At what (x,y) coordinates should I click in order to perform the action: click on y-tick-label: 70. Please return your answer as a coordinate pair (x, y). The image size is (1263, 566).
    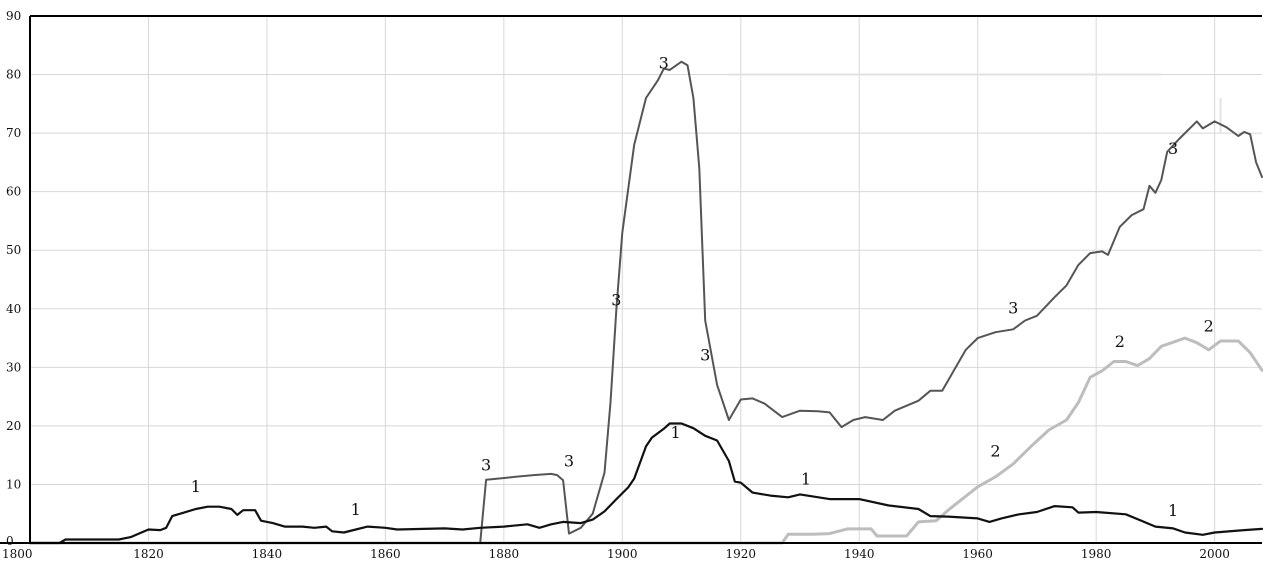
    Looking at the image, I should click on (13, 133).